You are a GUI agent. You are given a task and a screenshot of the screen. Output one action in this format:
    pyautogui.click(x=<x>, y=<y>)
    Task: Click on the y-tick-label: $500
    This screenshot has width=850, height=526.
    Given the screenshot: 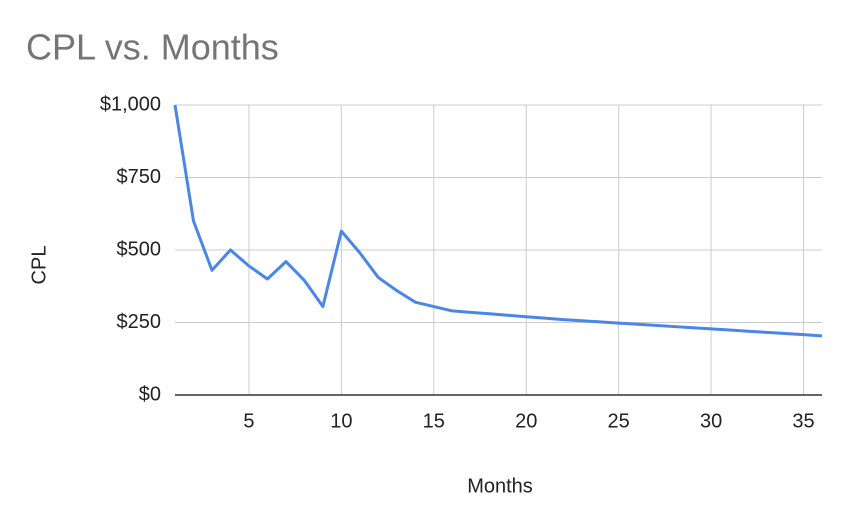 What is the action you would take?
    pyautogui.click(x=139, y=249)
    